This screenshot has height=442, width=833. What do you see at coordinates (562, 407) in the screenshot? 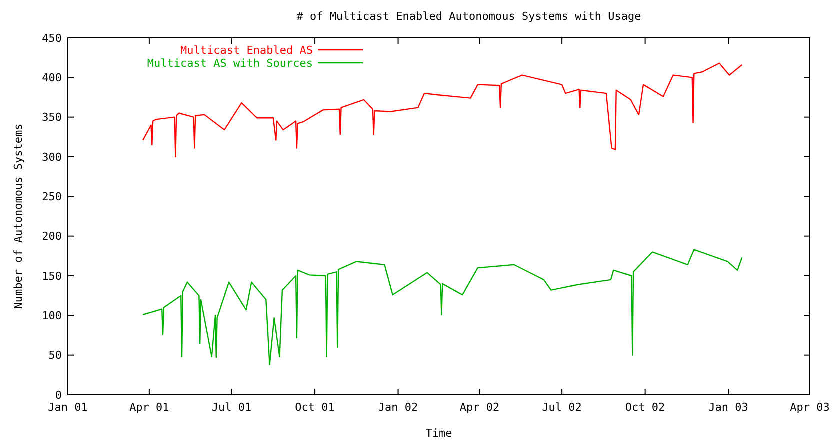
I see `x-tick-label: Jul 02` at bounding box center [562, 407].